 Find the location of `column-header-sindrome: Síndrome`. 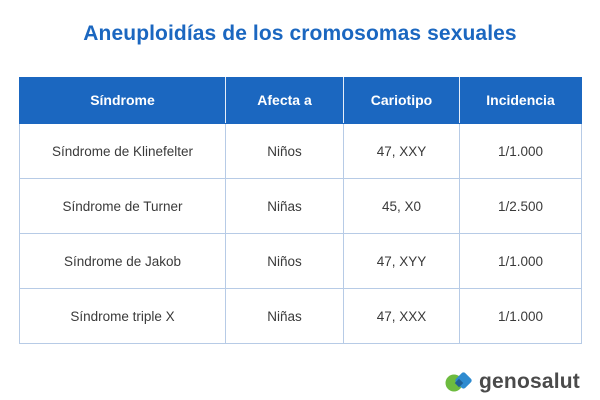

column-header-sindrome: Síndrome is located at coordinates (122, 100).